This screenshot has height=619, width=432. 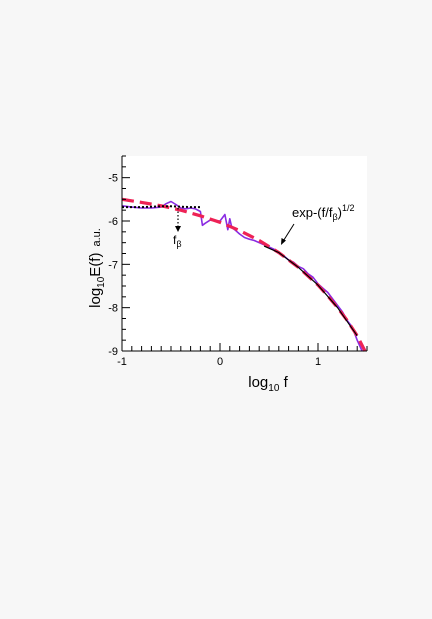 I want to click on series-layer, so click(x=244, y=274).